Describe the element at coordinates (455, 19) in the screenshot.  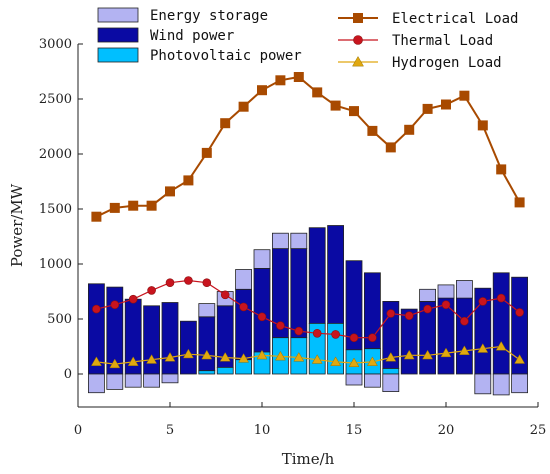
I see `legend-label: Electrical Load` at that location.